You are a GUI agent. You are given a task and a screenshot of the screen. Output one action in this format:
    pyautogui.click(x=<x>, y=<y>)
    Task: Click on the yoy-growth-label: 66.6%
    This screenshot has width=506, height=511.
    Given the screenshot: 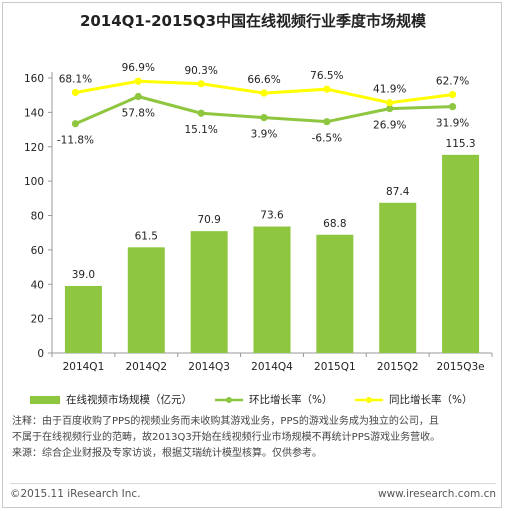 What is the action you would take?
    pyautogui.click(x=263, y=80)
    